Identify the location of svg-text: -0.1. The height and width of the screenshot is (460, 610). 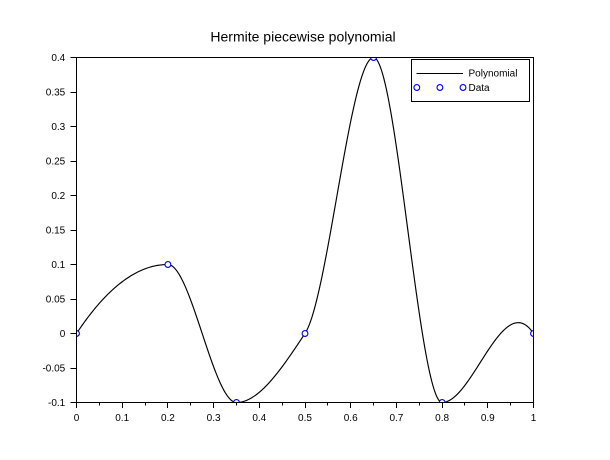
(57, 403).